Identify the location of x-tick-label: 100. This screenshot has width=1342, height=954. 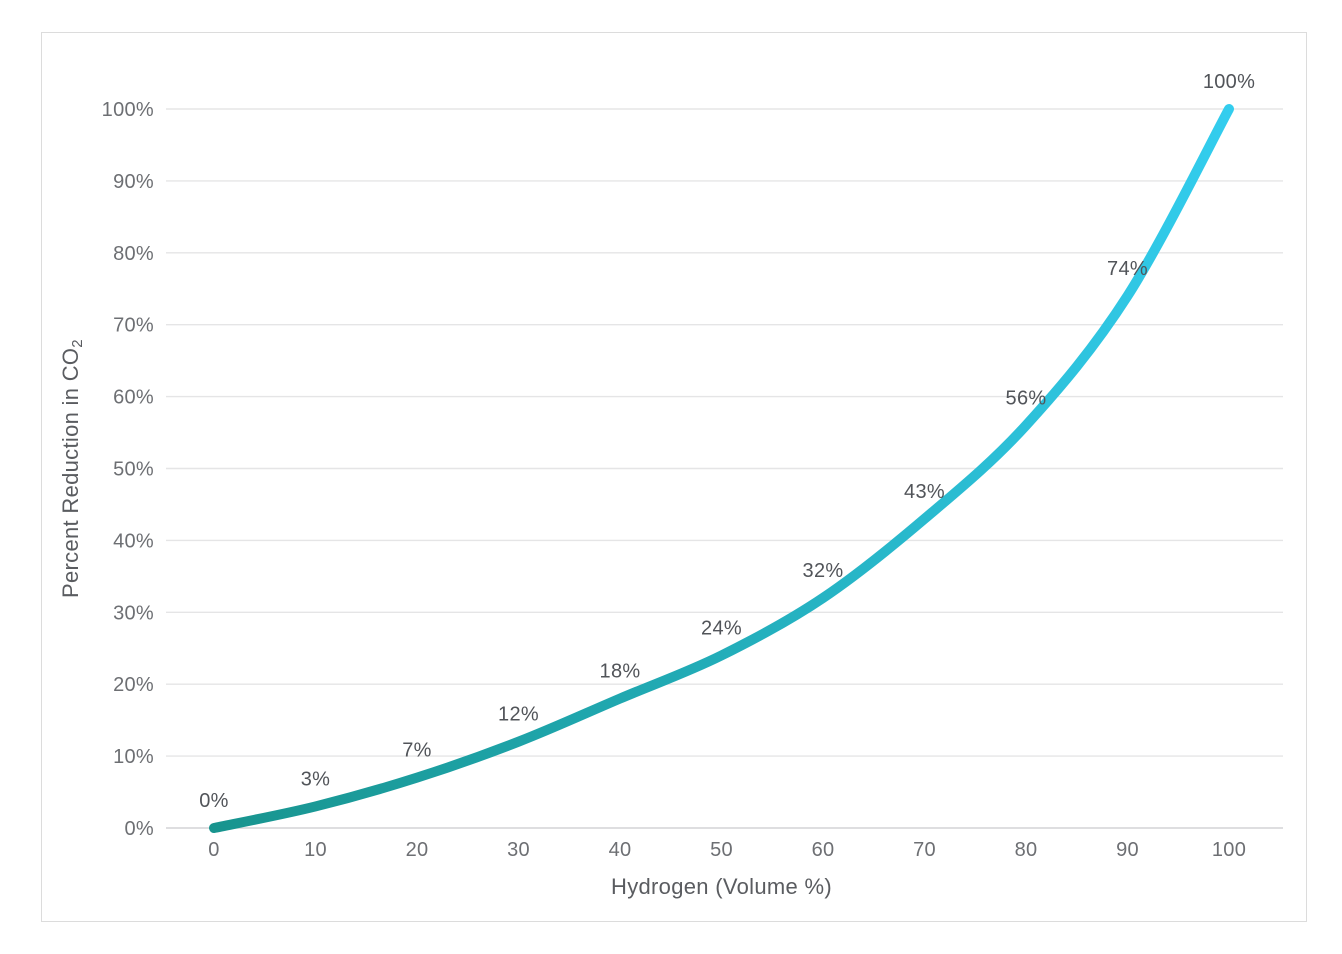
(1229, 850).